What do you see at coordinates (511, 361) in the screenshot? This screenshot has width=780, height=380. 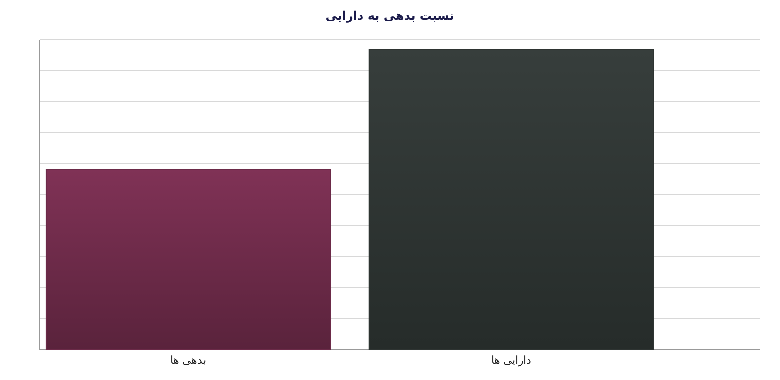 I see `x-tick-label: دارایی ها` at bounding box center [511, 361].